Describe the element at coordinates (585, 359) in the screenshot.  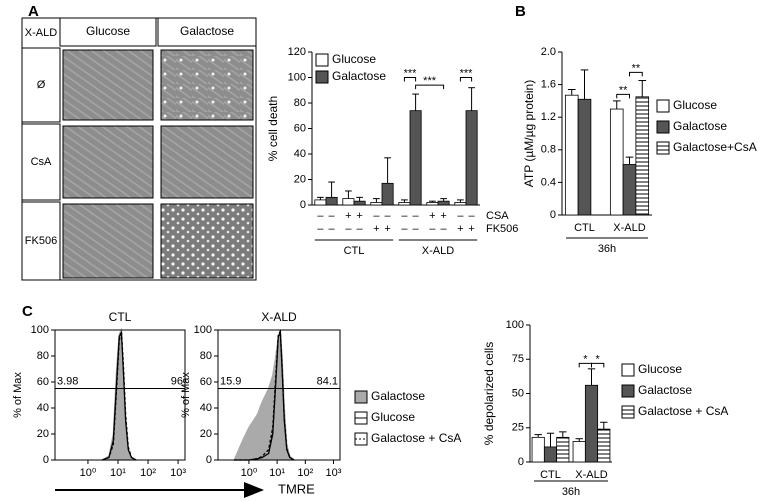
I see `significance-label: *` at that location.